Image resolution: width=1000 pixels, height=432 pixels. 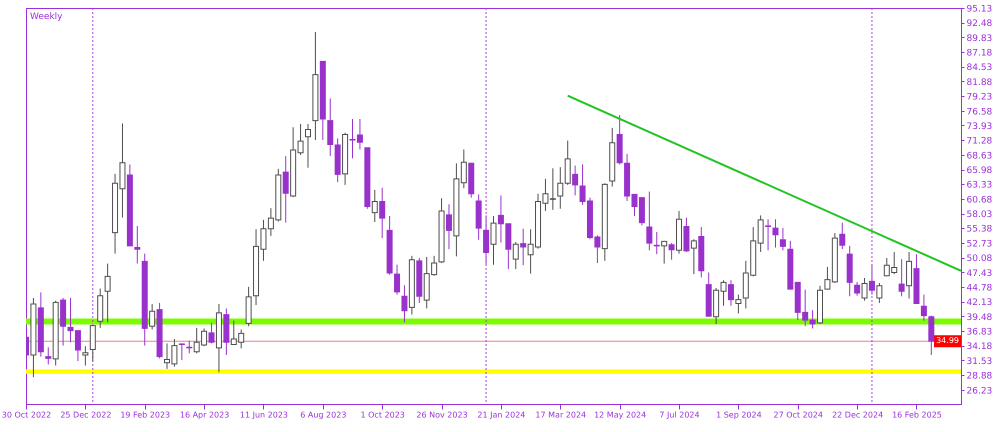 I want to click on y-tick-label: 92.48, so click(x=979, y=24).